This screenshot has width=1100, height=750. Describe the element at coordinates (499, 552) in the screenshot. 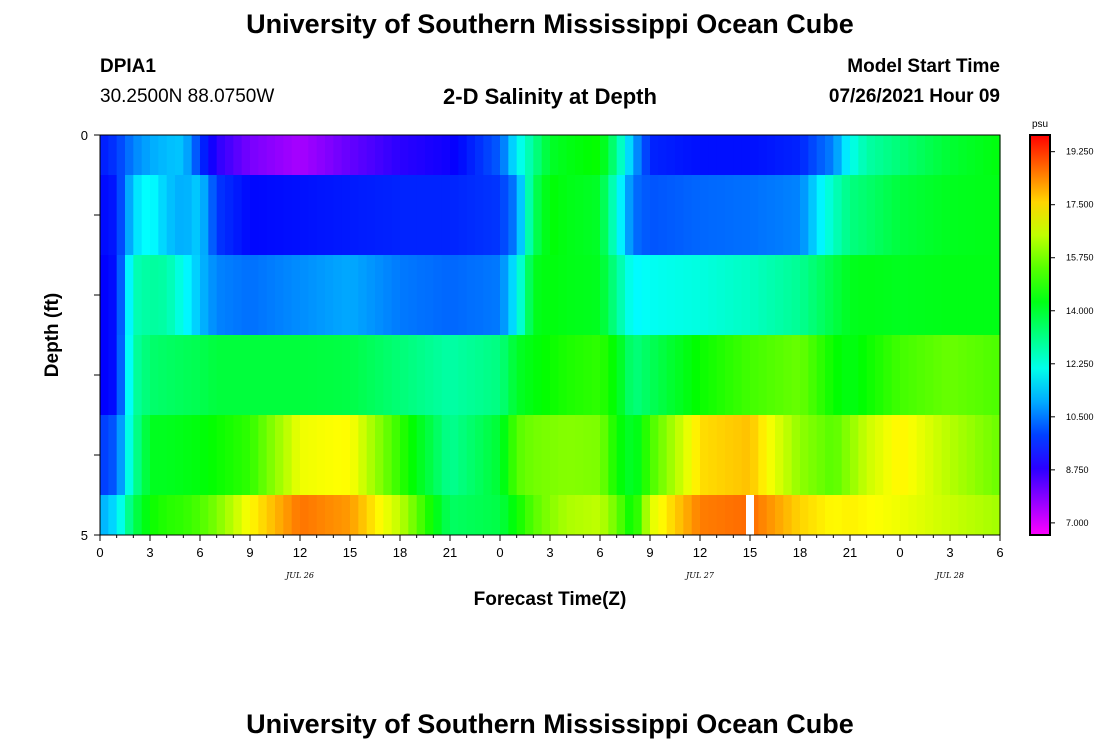

I see `x-tick-label: 0` at that location.